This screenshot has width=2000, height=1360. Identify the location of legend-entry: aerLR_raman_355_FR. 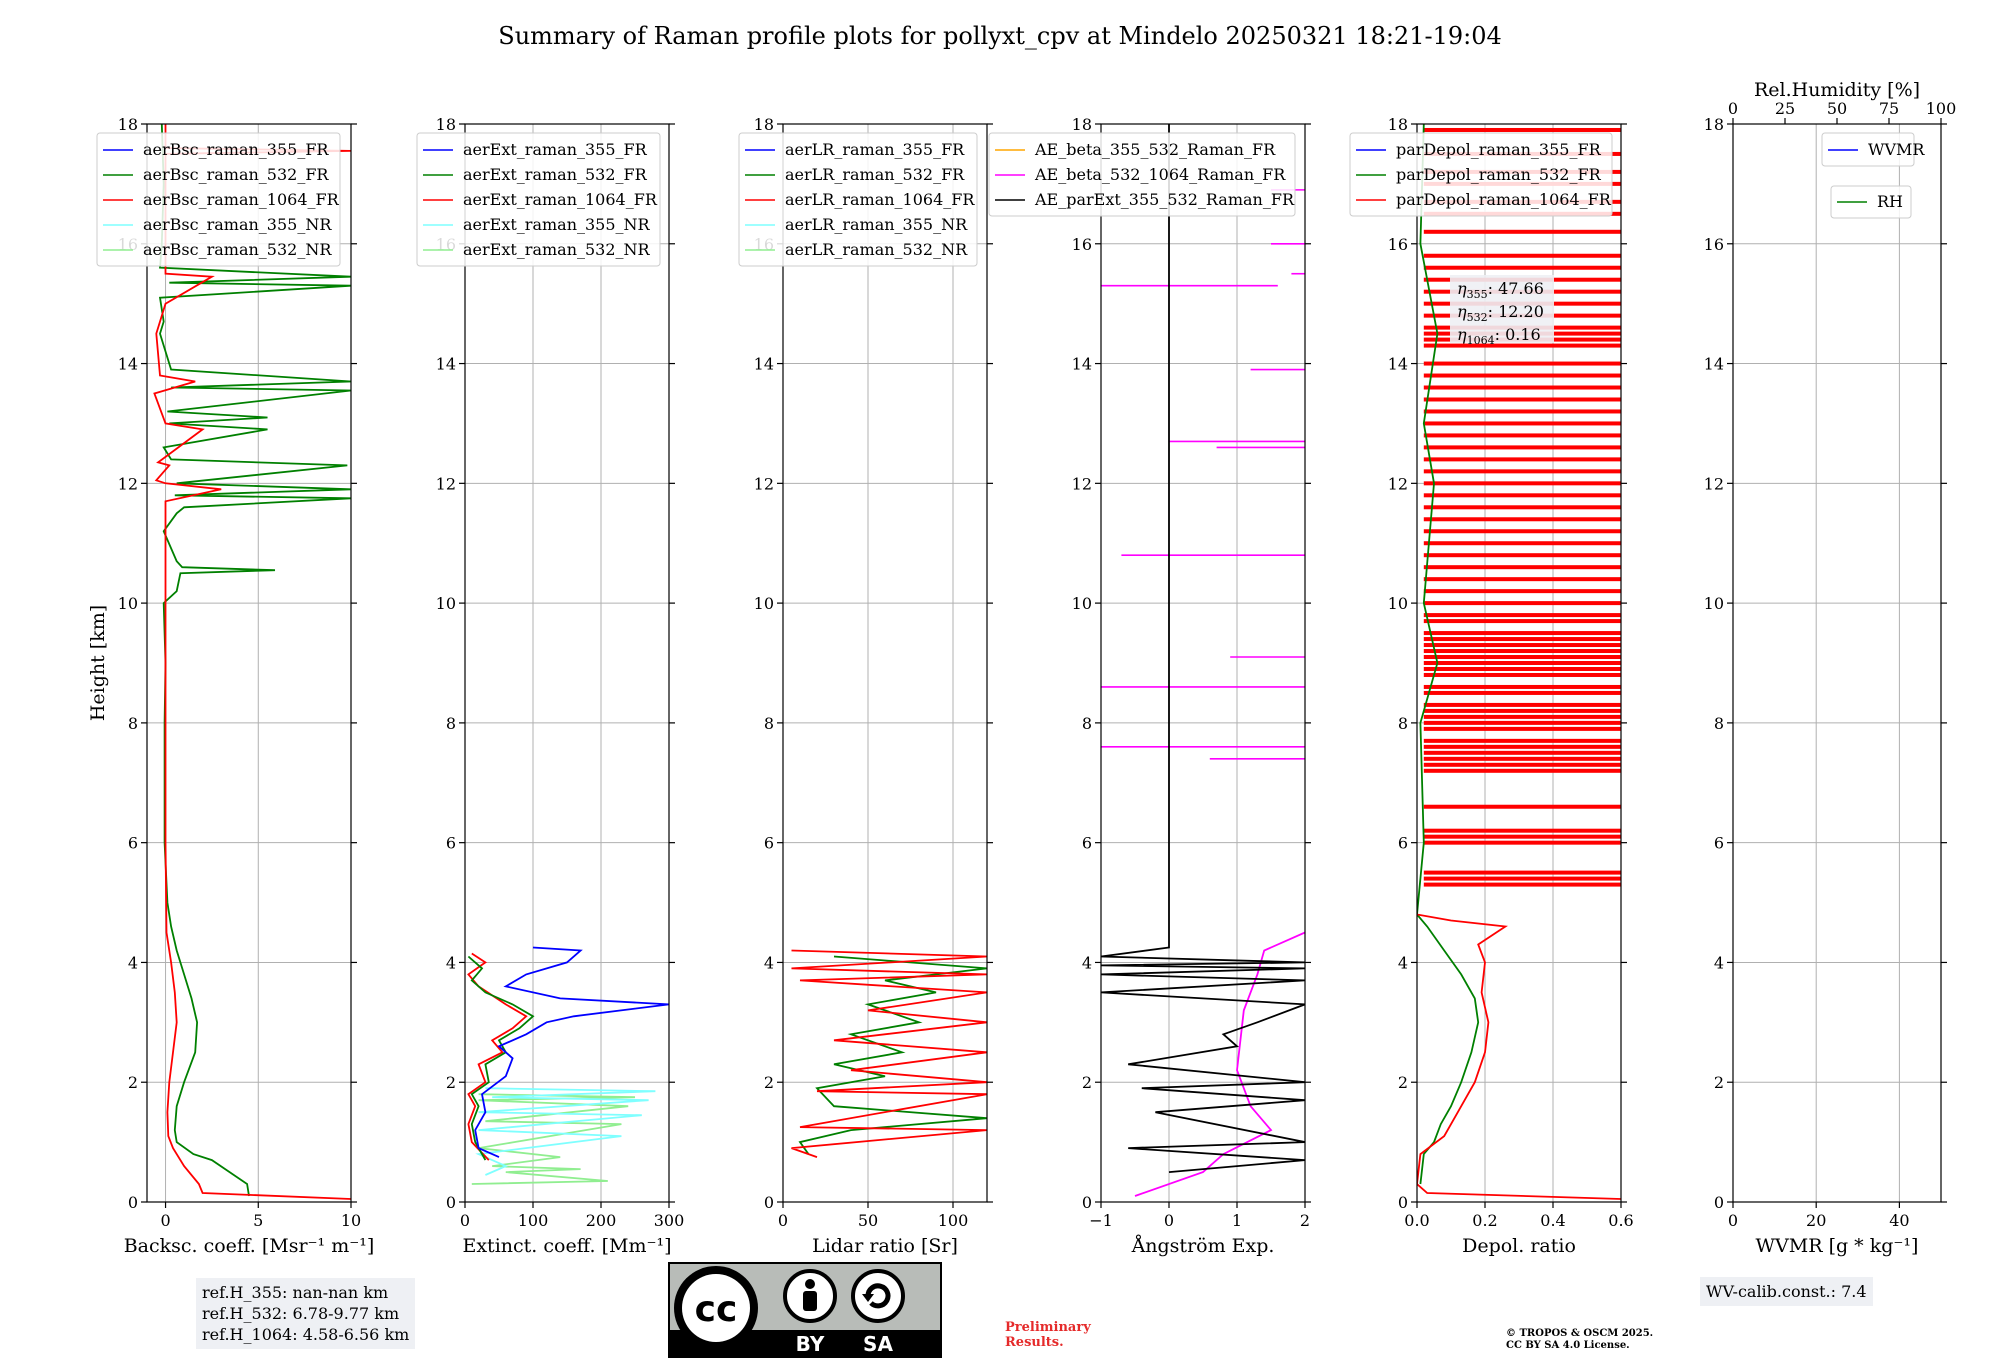
(875, 149).